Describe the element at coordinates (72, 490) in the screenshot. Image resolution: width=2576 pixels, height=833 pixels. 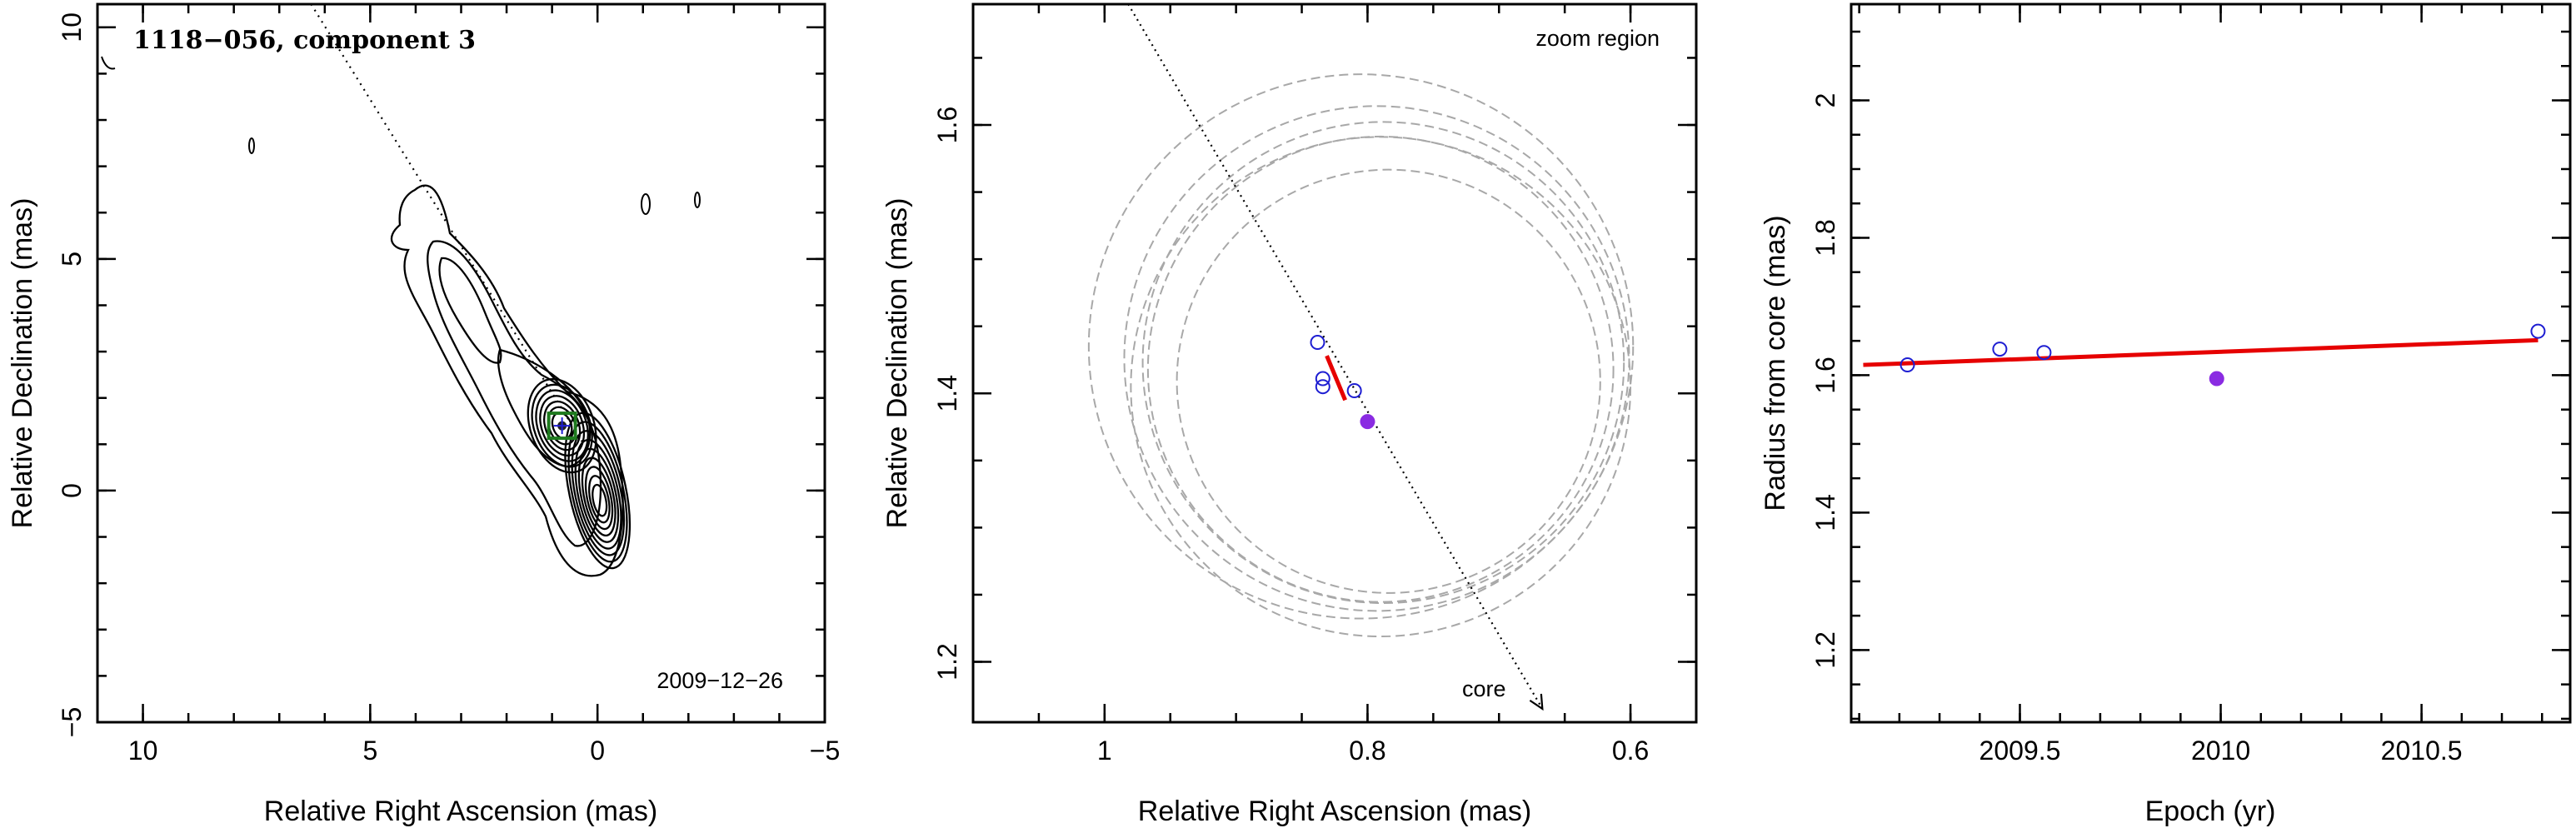
I see `y-tick-label: 0` at that location.